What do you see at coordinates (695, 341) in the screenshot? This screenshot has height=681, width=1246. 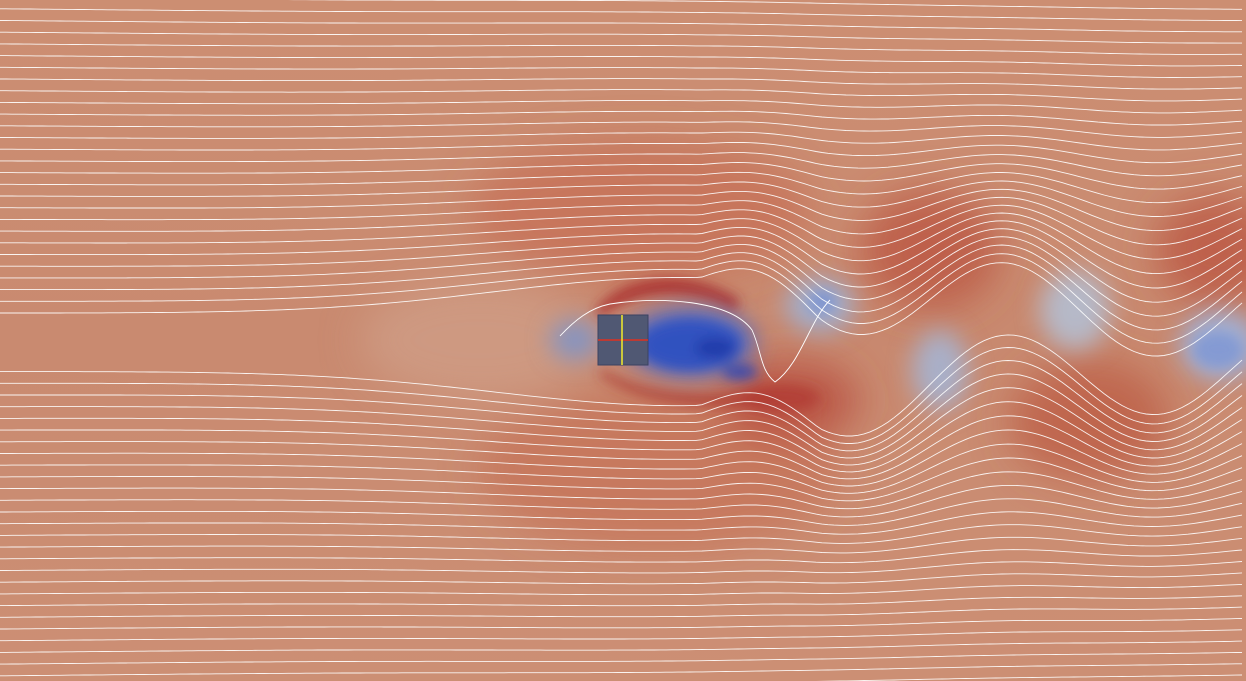 I see `wake-streamline` at bounding box center [695, 341].